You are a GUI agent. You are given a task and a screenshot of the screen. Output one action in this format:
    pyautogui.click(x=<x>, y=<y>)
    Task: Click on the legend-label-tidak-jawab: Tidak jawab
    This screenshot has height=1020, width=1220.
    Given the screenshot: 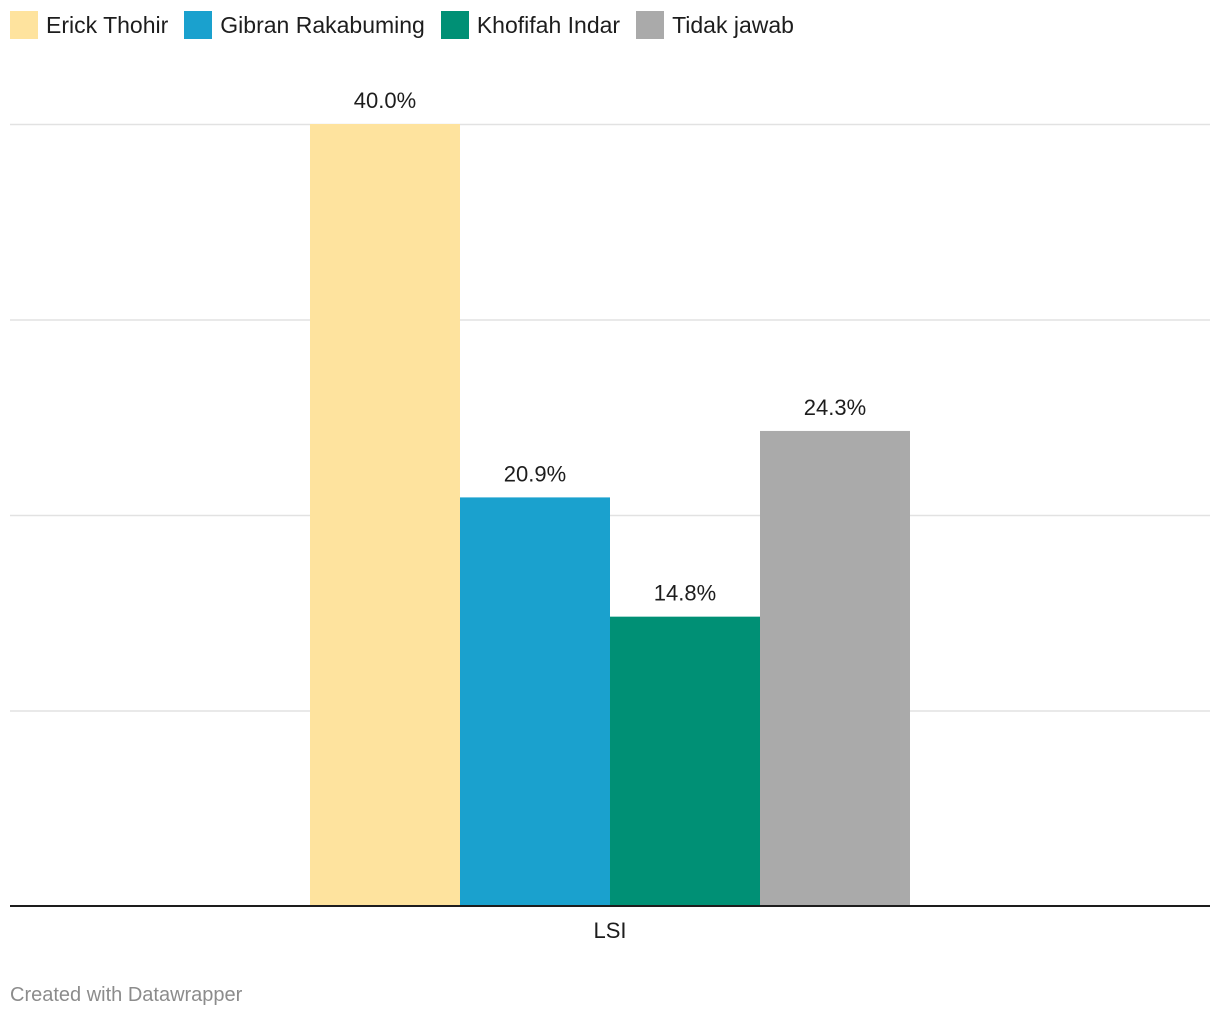 What is the action you would take?
    pyautogui.click(x=733, y=24)
    